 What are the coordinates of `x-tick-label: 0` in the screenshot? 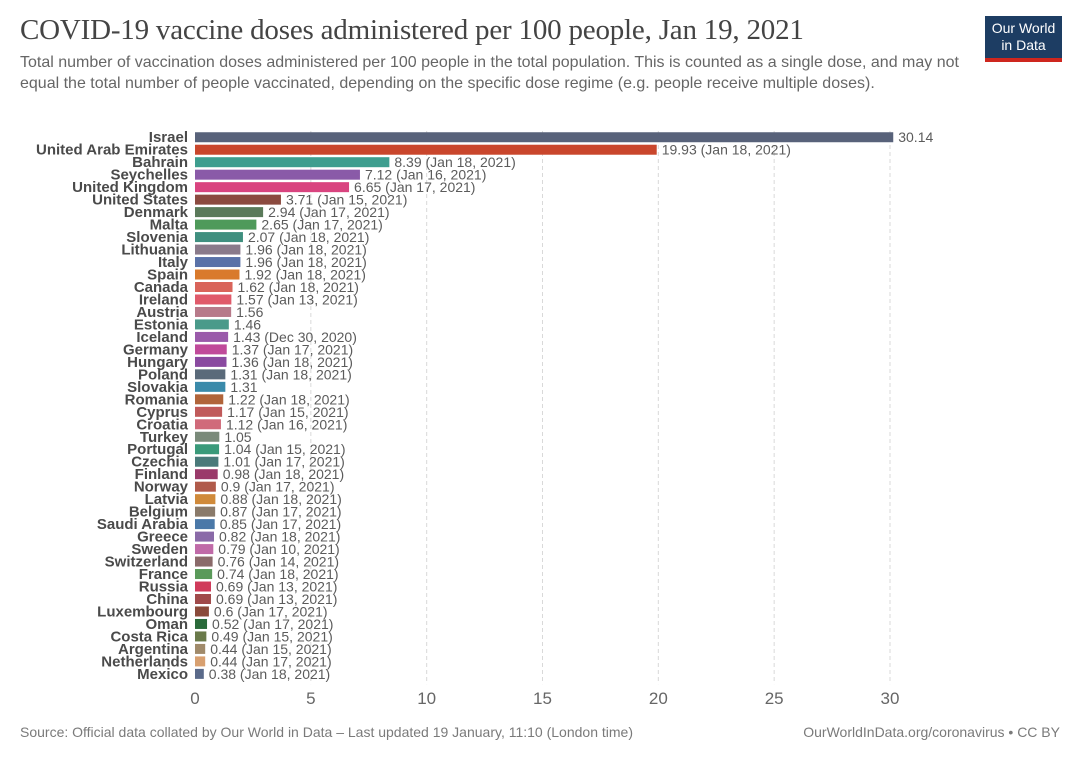 It's located at (194, 698).